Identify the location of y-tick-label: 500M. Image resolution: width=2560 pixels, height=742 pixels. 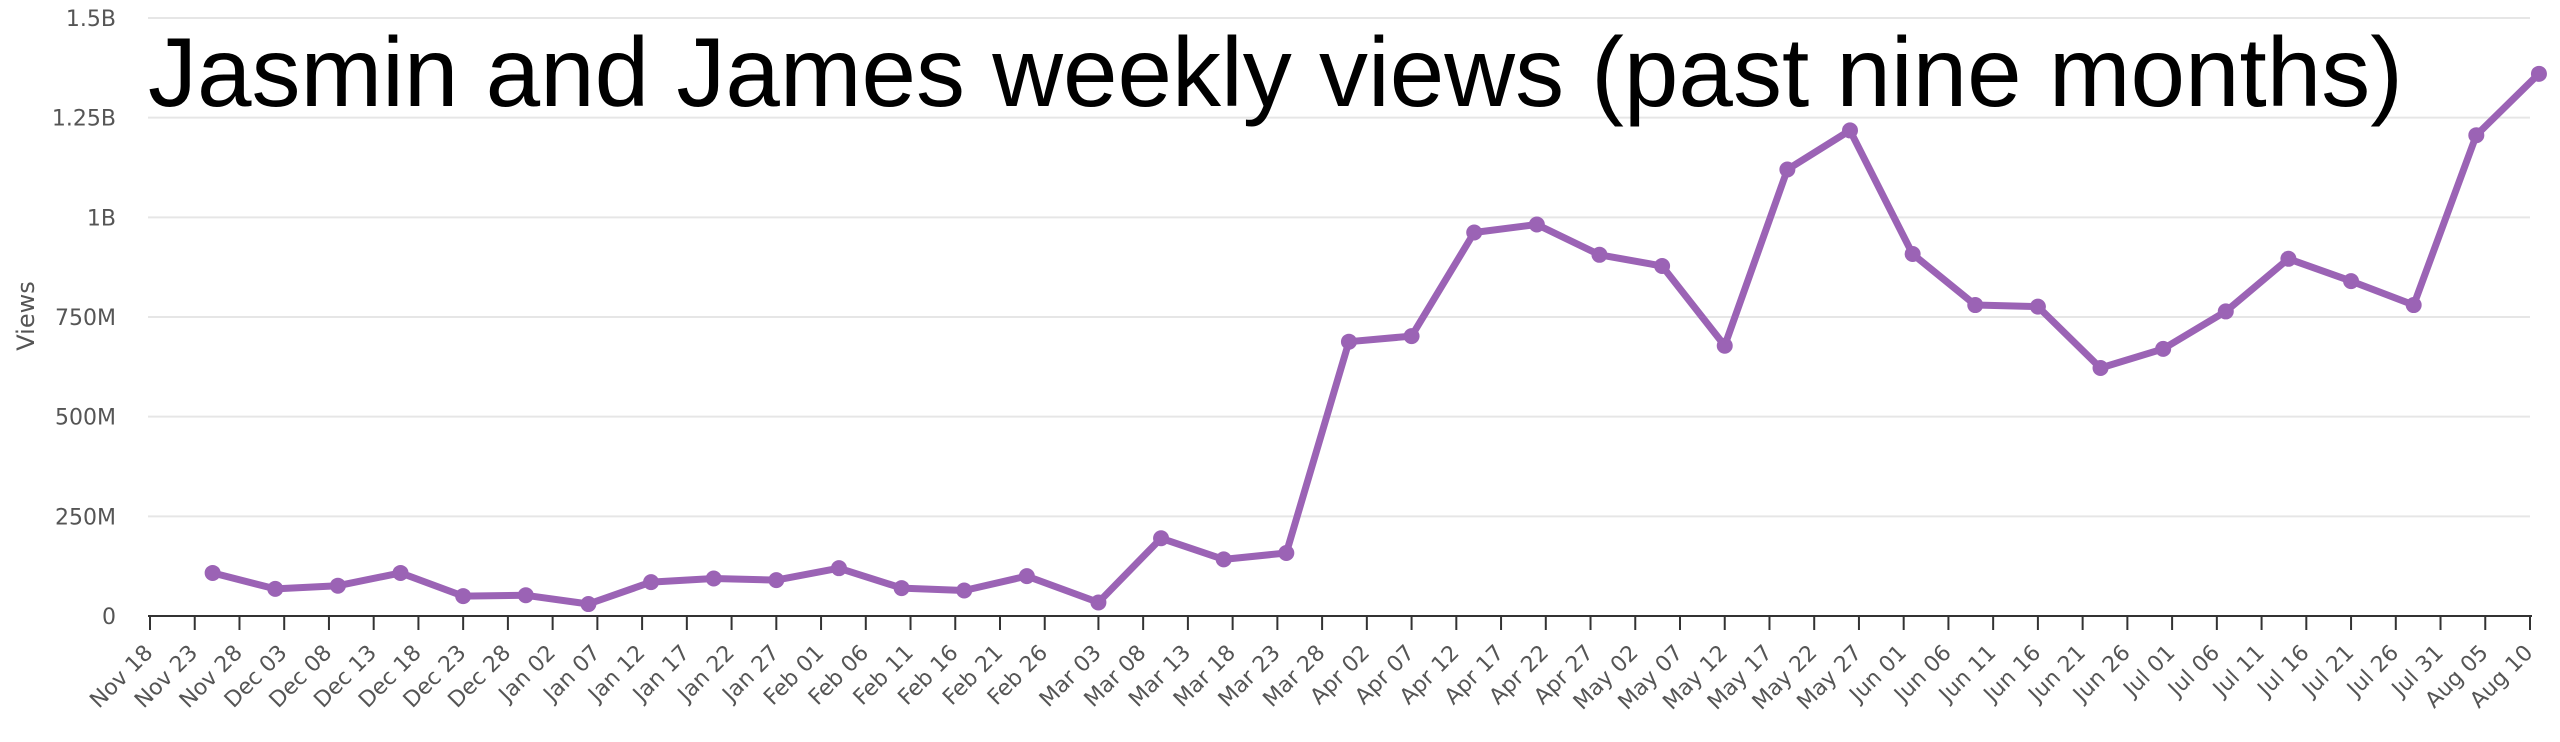
(85, 418).